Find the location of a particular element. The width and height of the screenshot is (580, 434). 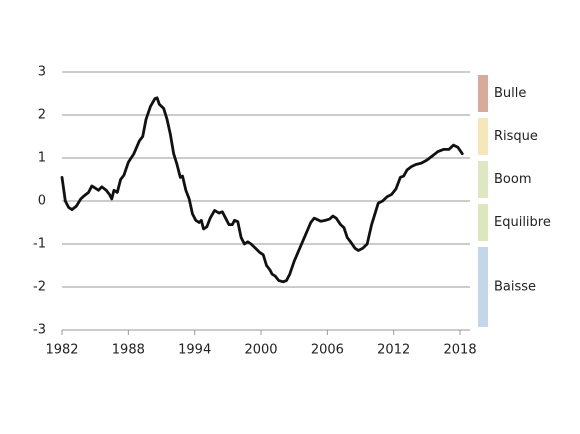

y-tick-label: 2 is located at coordinates (42, 115).